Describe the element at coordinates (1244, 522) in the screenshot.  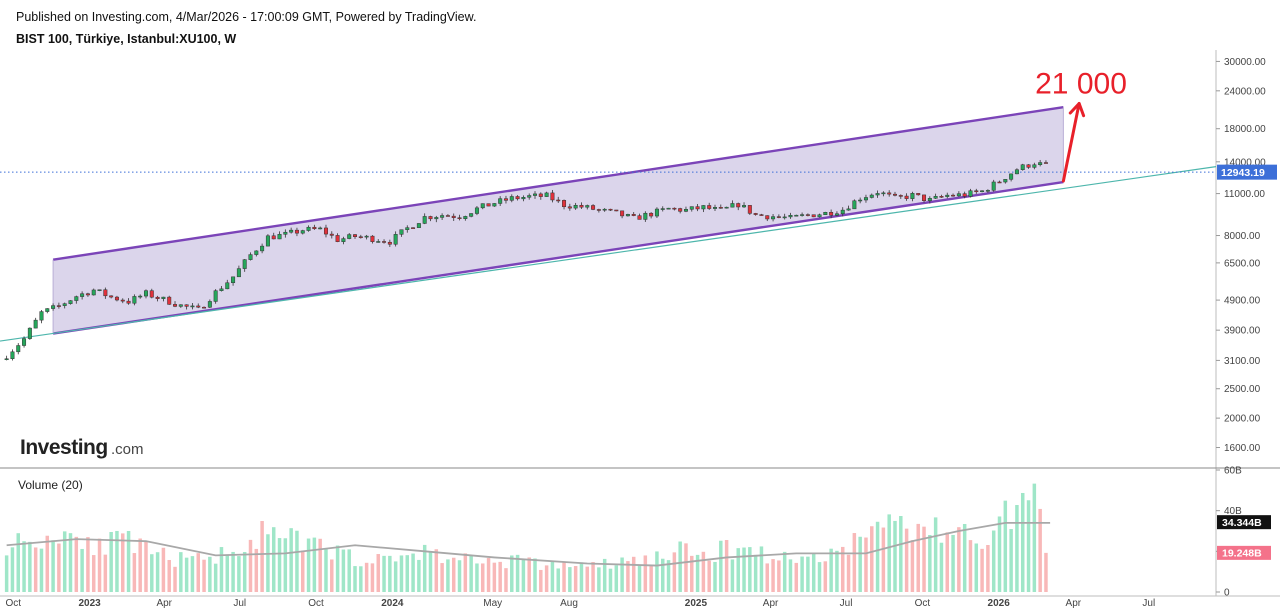
I see `volume-ma-badge` at that location.